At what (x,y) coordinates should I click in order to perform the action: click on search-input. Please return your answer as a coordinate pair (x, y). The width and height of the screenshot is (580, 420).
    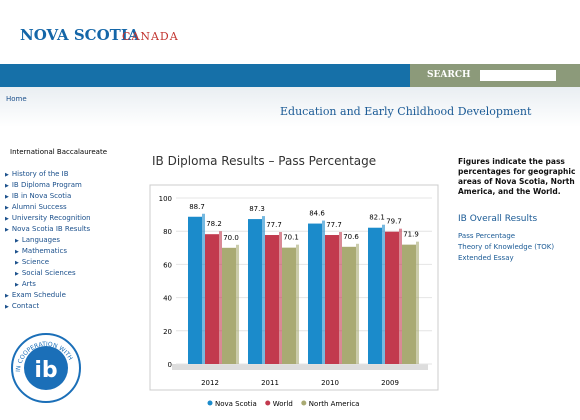
    Looking at the image, I should click on (518, 75).